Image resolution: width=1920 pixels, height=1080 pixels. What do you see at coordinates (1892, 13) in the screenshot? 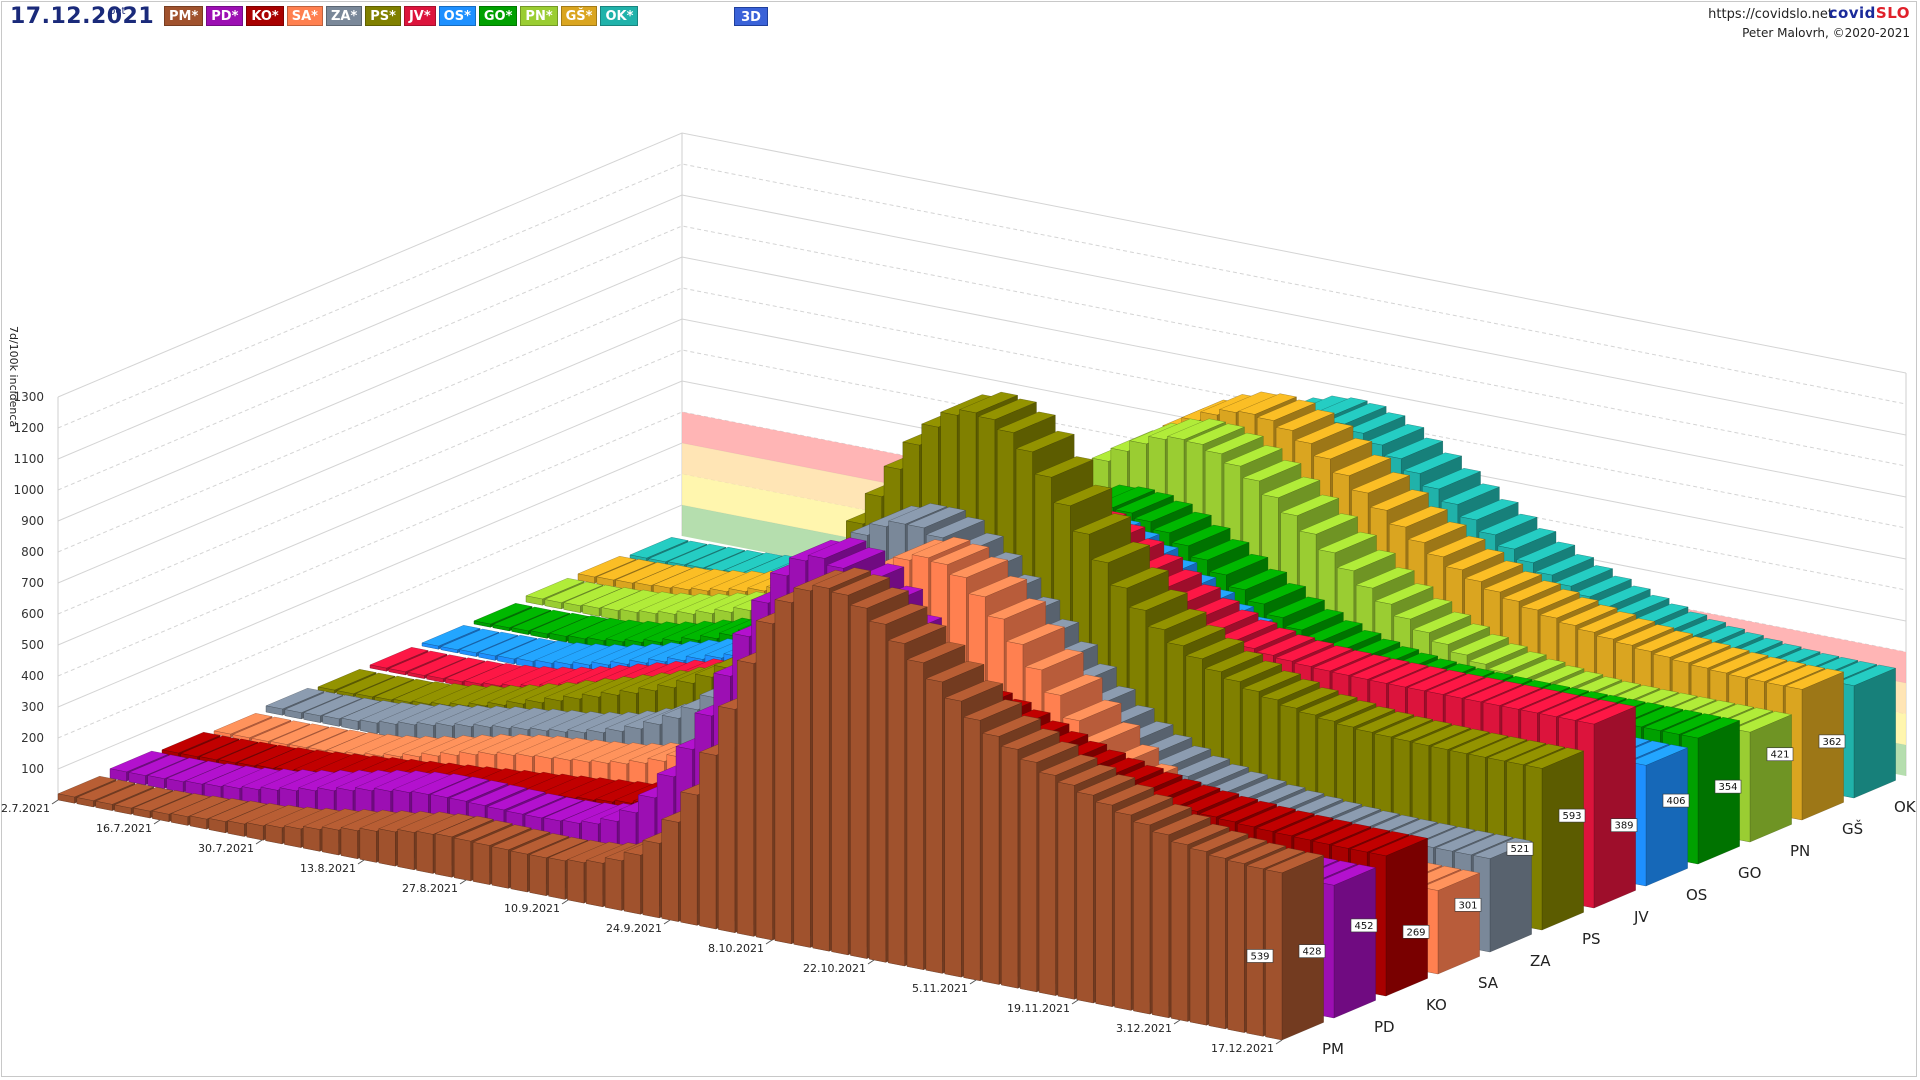
I see `brand-text-slo: SLO` at bounding box center [1892, 13].